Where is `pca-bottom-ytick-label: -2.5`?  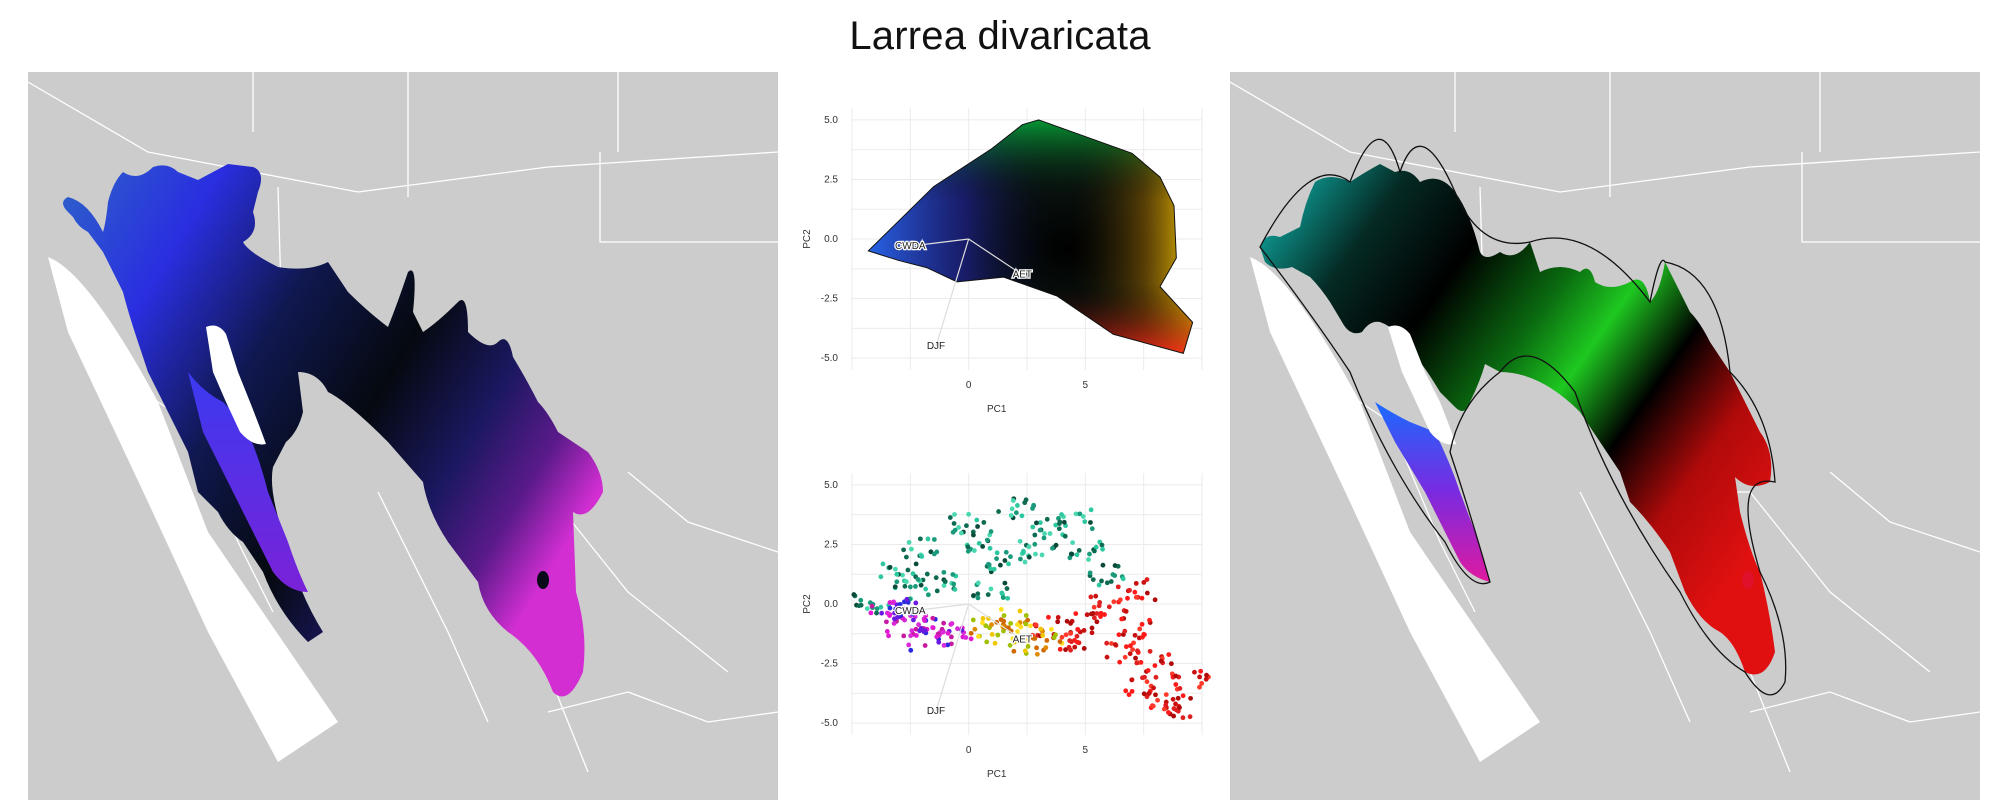
pca-bottom-ytick-label: -2.5 is located at coordinates (830, 664).